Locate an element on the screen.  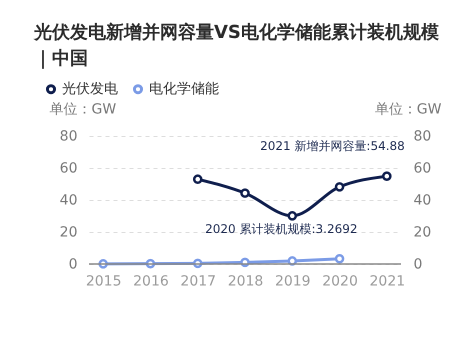
x-tick-label: 2016 is located at coordinates (151, 282).